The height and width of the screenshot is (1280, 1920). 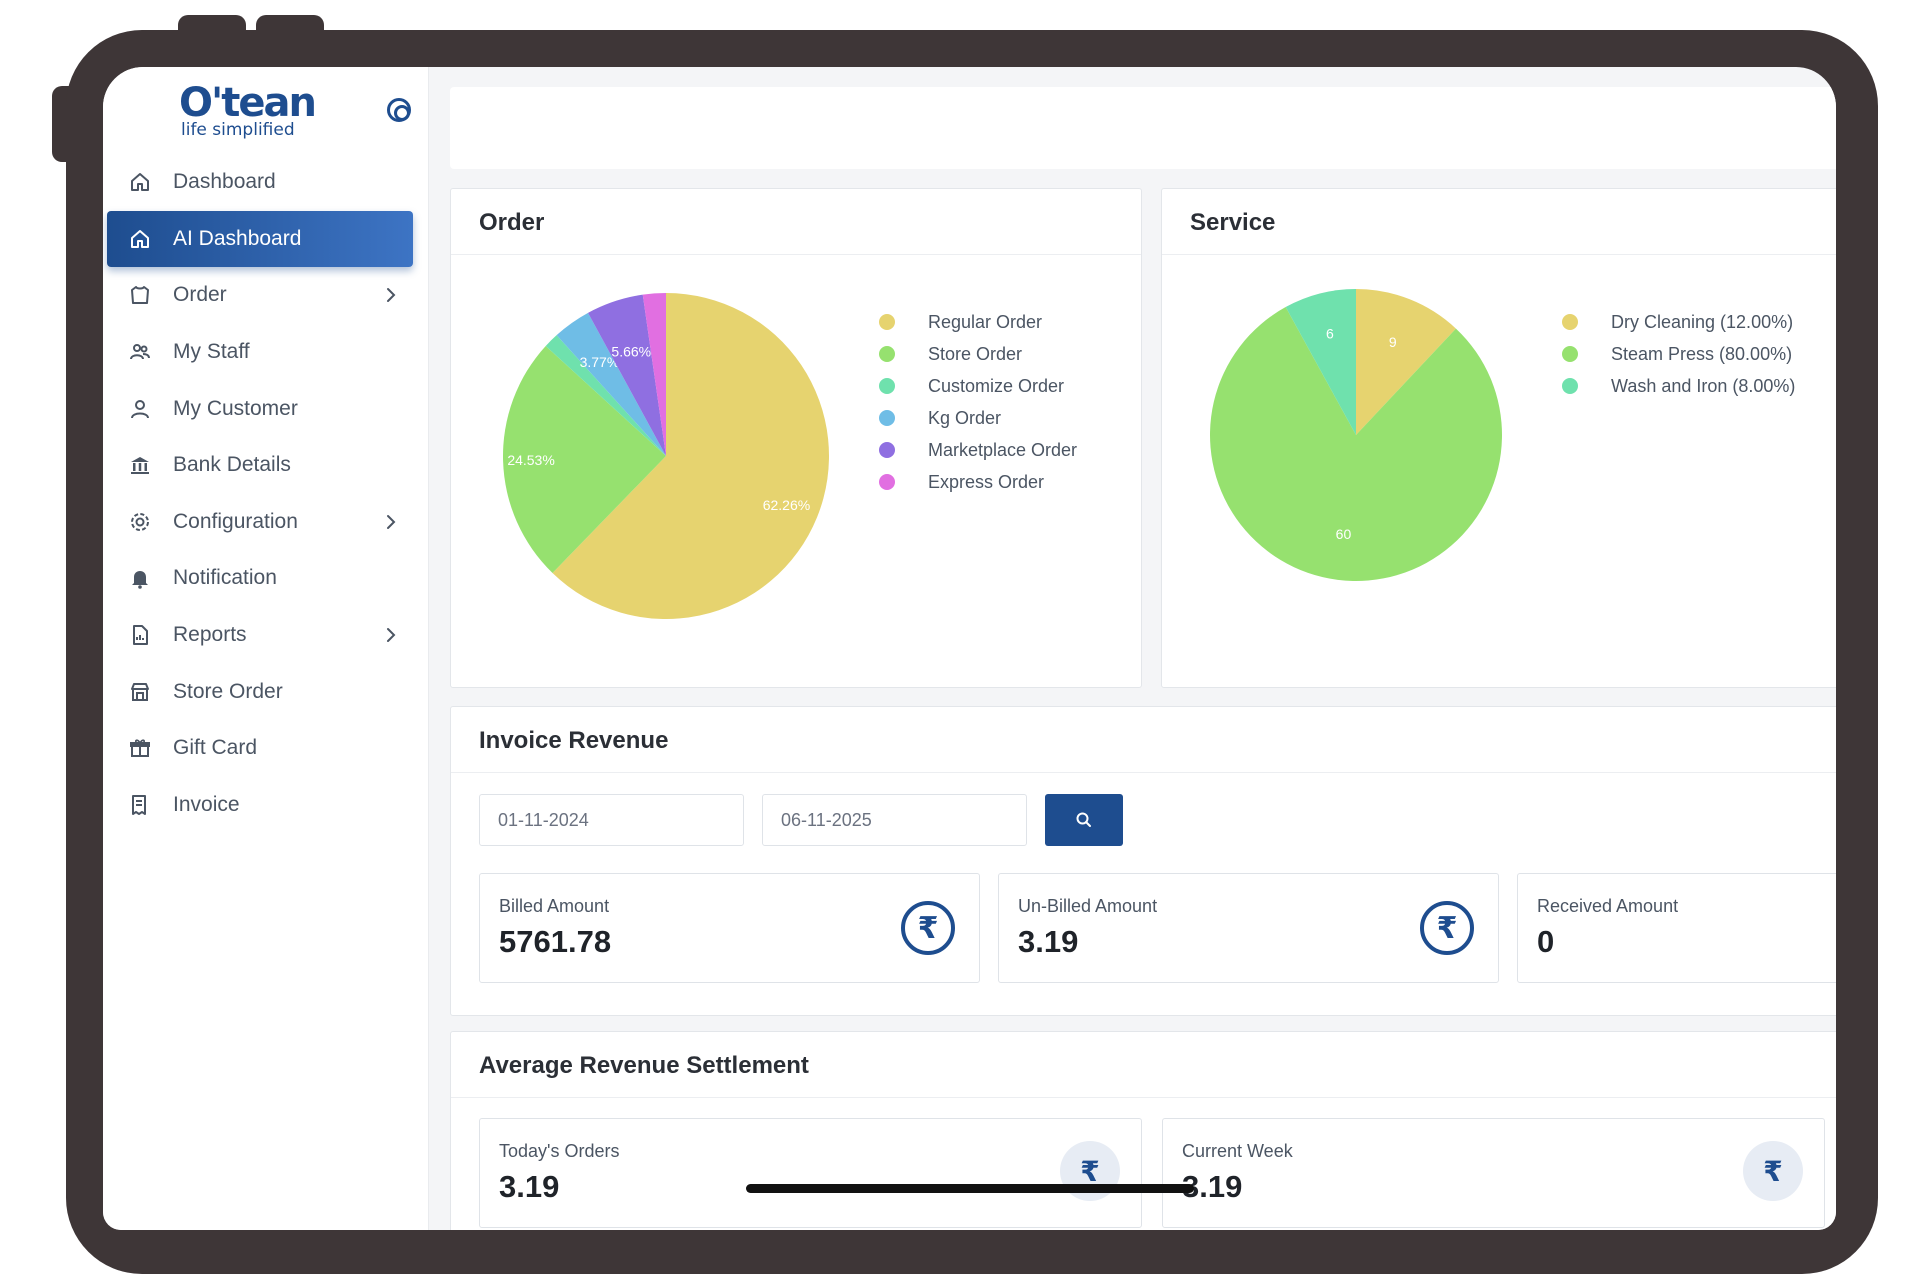 I want to click on service-card-title: Service, so click(x=1233, y=222).